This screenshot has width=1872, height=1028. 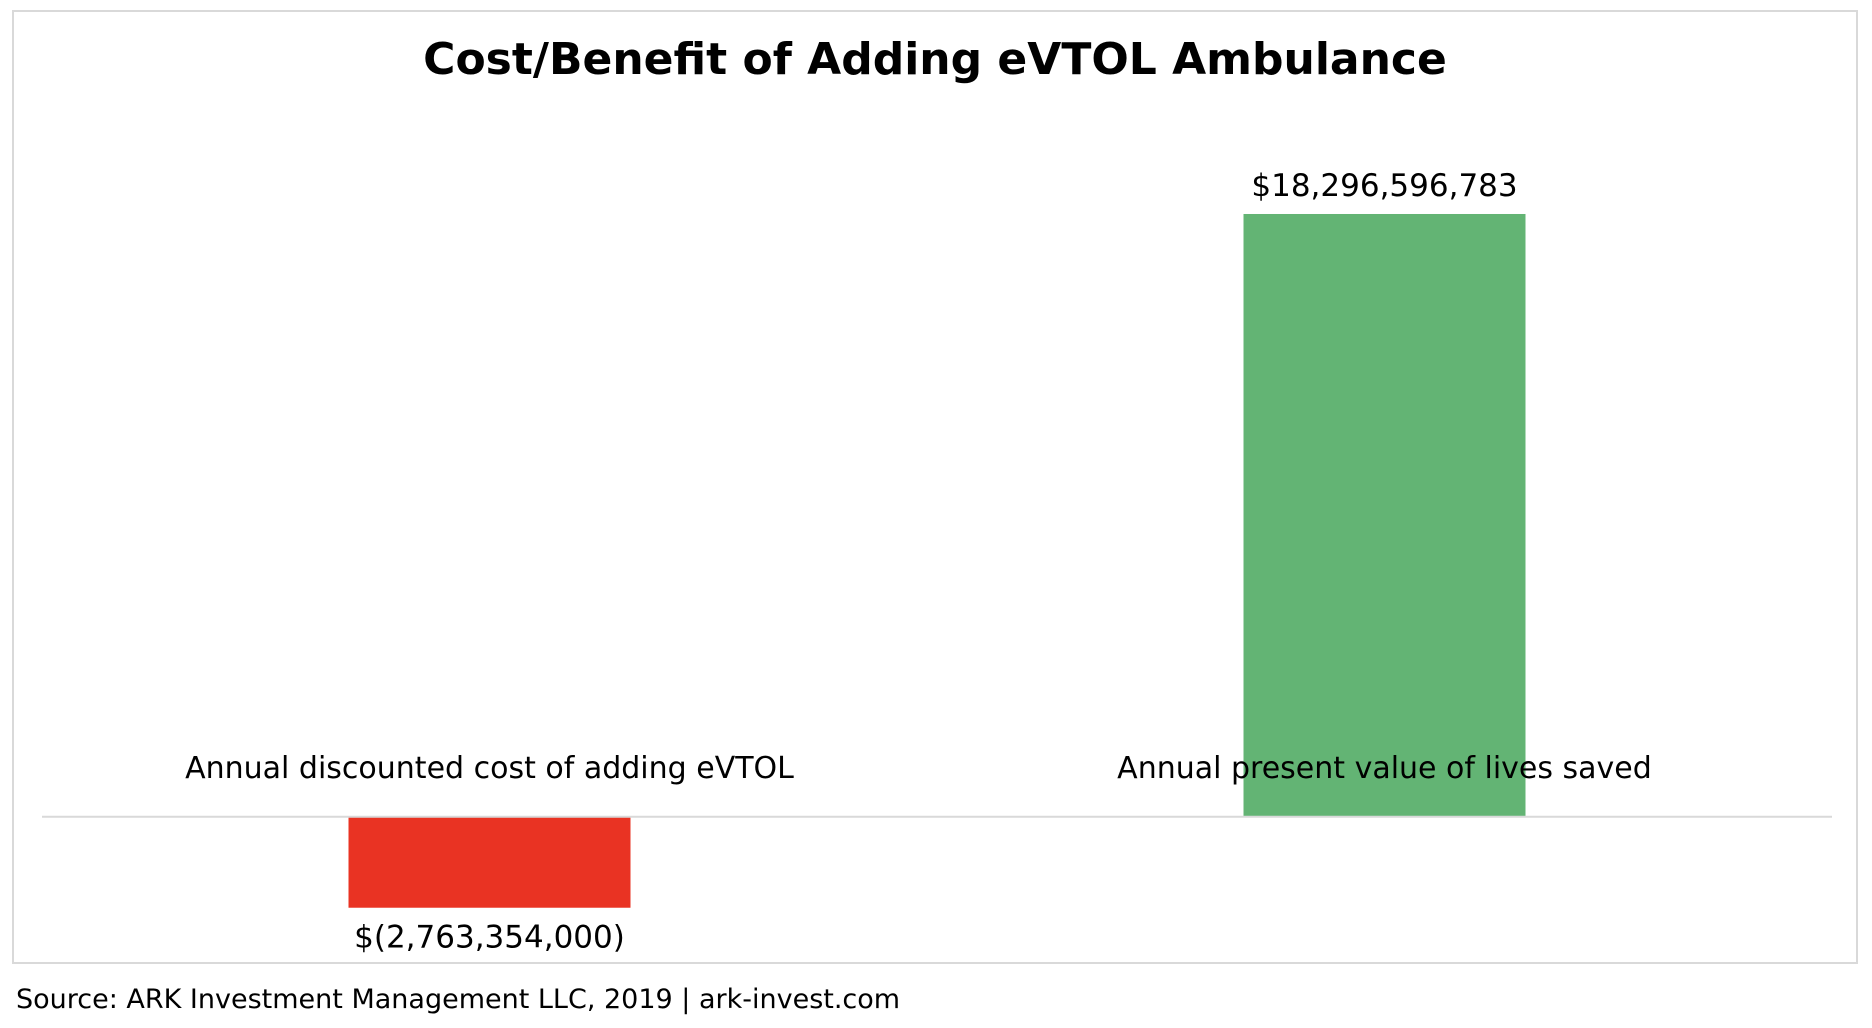 What do you see at coordinates (935, 59) in the screenshot?
I see `chart-title: Cost/Benefit of Adding eVTOL Ambulance` at bounding box center [935, 59].